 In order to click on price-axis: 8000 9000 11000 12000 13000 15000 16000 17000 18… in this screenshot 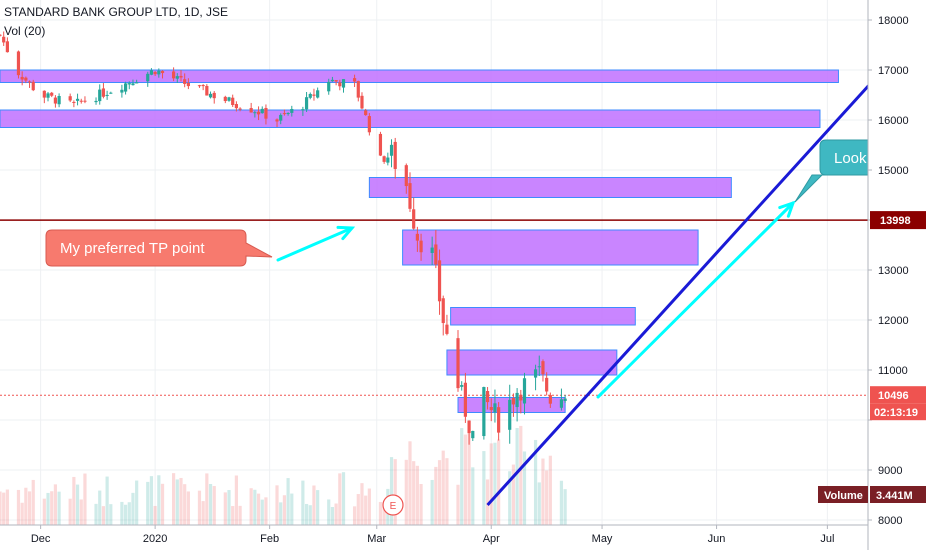, I will do `click(875, 275)`.